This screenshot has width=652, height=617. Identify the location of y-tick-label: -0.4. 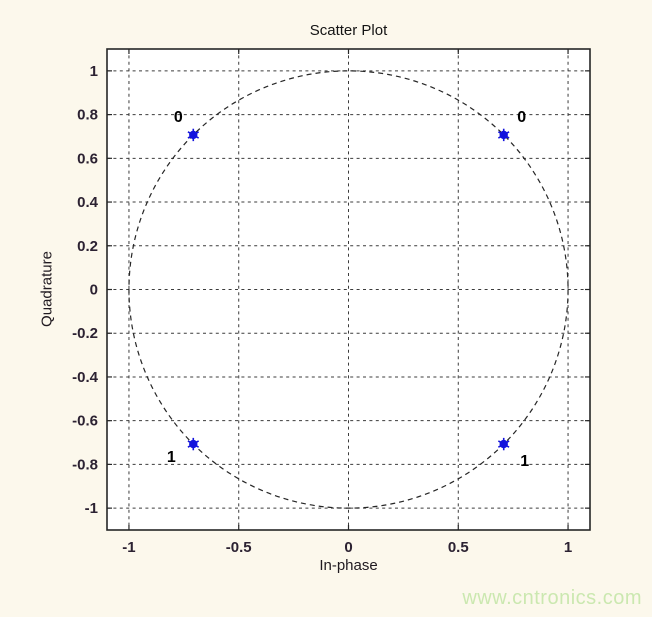
(85, 377).